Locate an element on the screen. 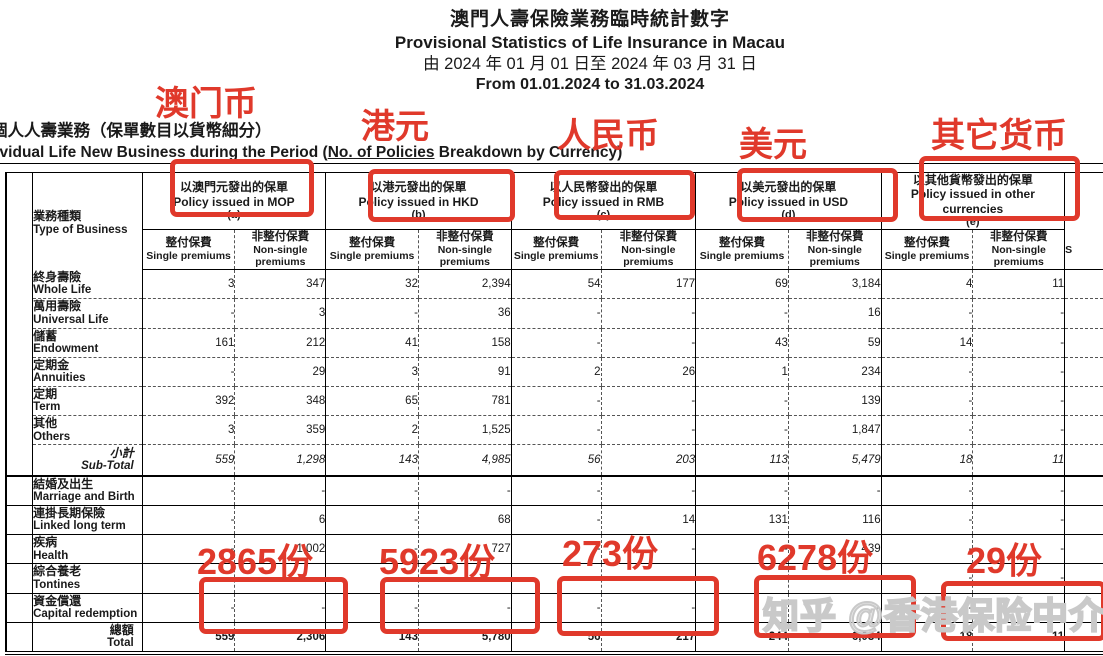 This screenshot has height=656, width=1103. value-cell: 1,002 is located at coordinates (280, 549).